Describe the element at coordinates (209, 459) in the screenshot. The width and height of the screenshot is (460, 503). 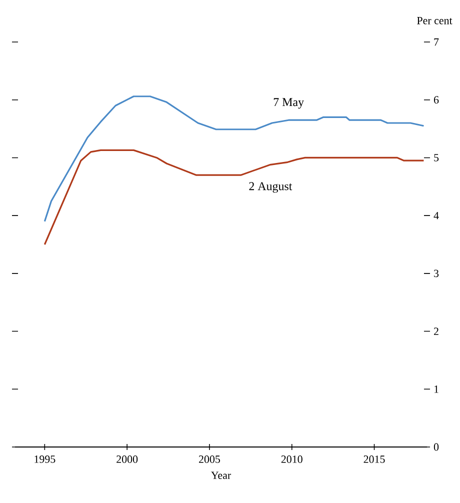
I see `x-tick-label: 2005` at that location.